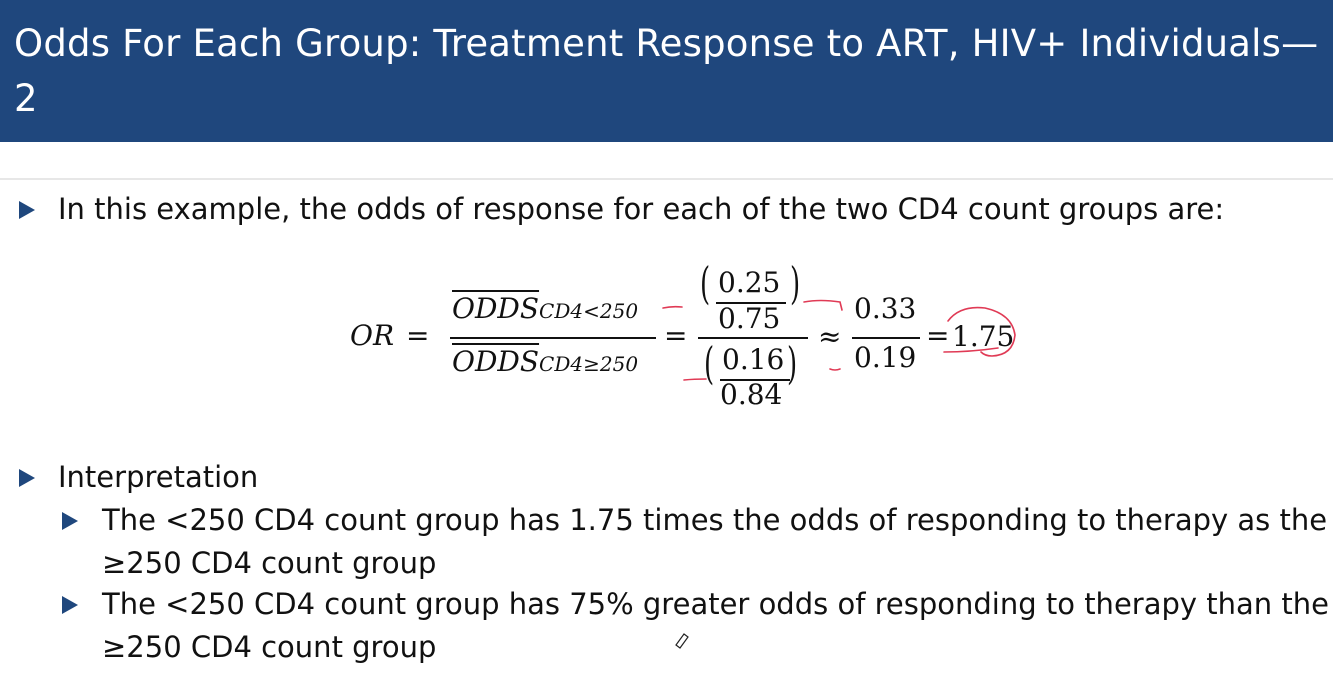 Image resolution: width=1333 pixels, height=678 pixels. Describe the element at coordinates (885, 308) in the screenshot. I see `ratio-top: 0.33` at that location.